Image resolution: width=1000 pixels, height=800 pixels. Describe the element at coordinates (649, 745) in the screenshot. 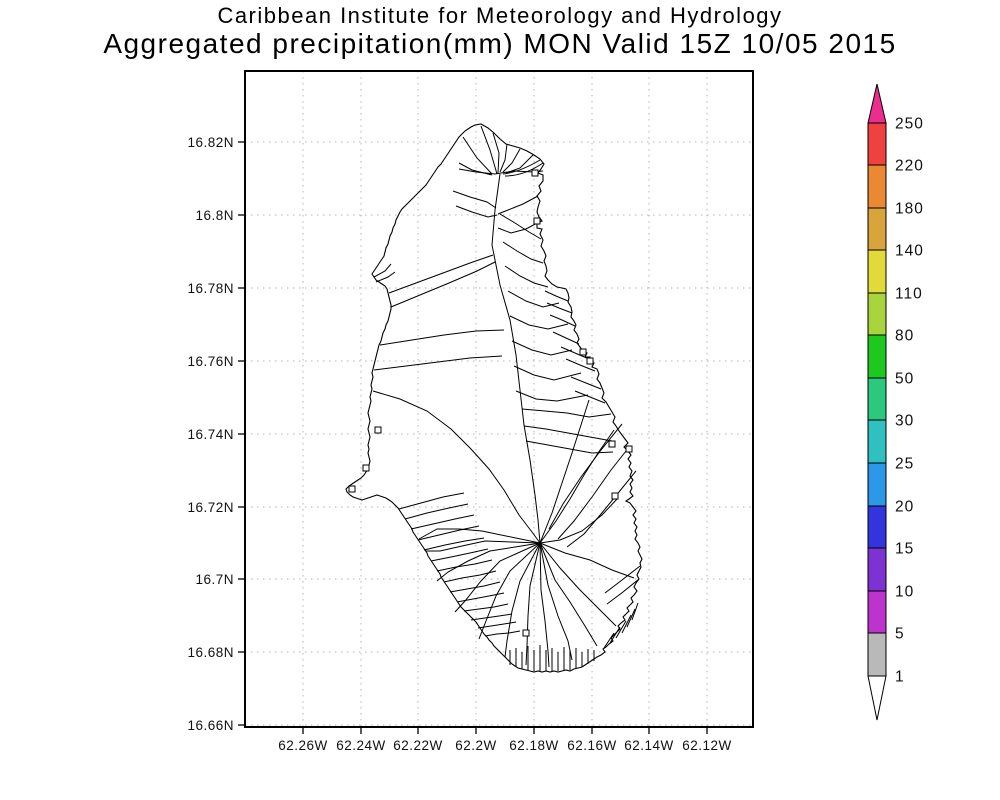

I see `x-axis-tick-label: 62.14W` at that location.